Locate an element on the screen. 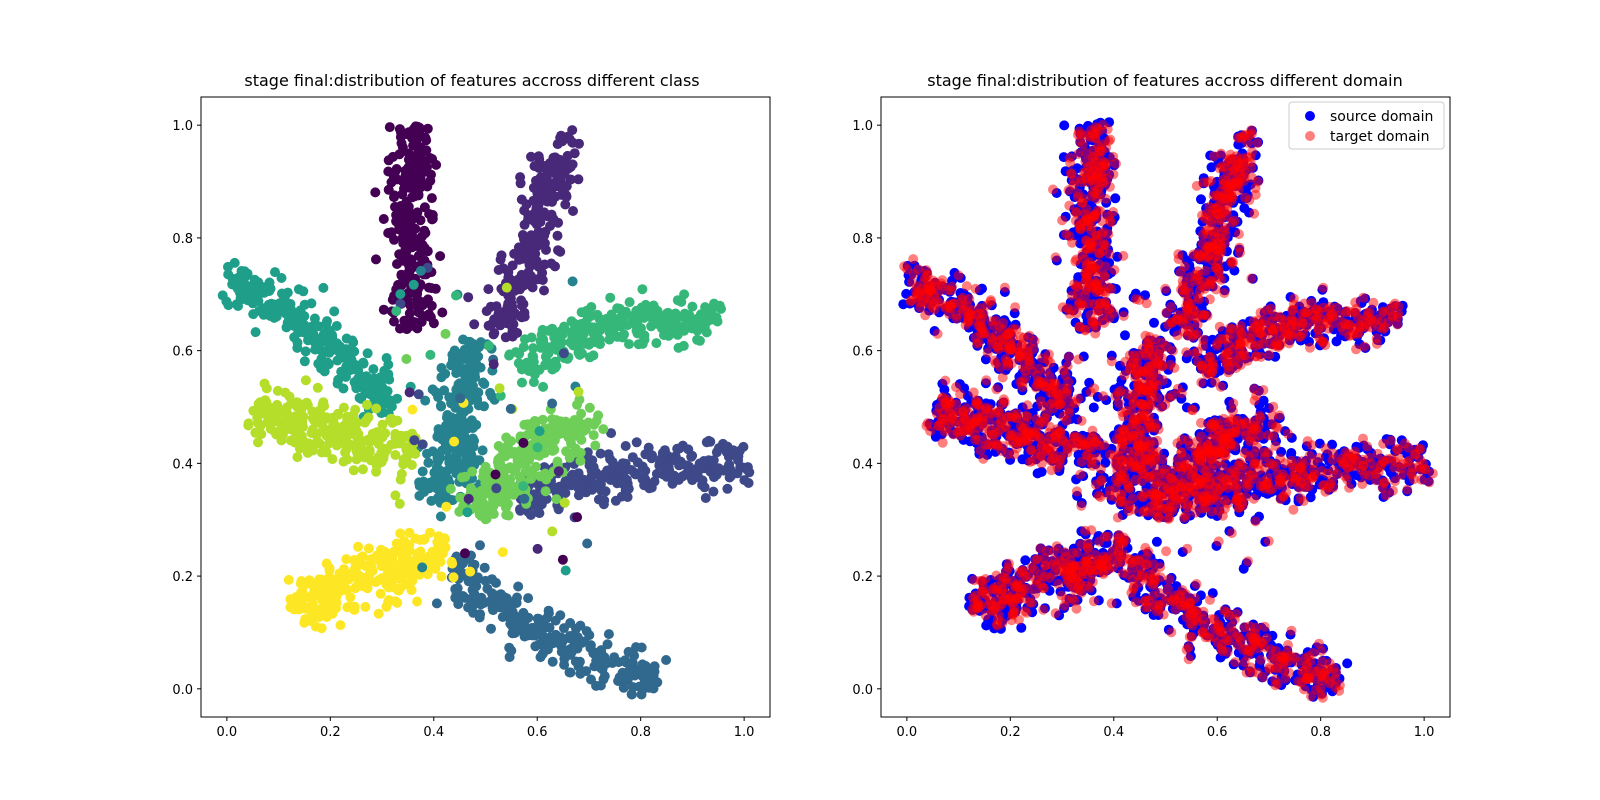 This screenshot has height=800, width=1600. y-tick-label: 0.4 is located at coordinates (182, 464).